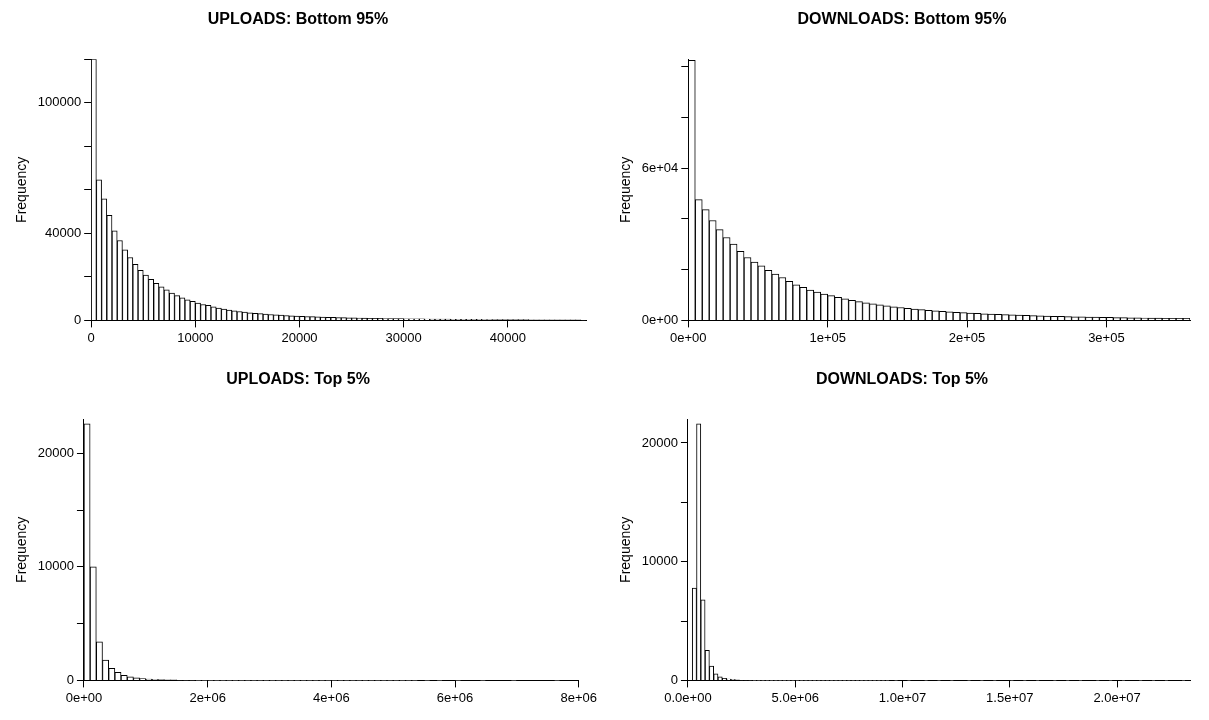 Image resolution: width=1209 pixels, height=720 pixels. What do you see at coordinates (902, 379) in the screenshot?
I see `chart-title: DOWNLOADS: Top 5%` at bounding box center [902, 379].